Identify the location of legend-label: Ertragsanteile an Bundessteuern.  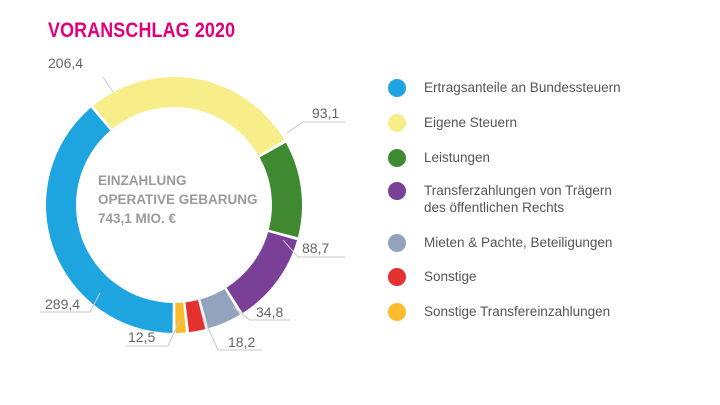
(522, 87).